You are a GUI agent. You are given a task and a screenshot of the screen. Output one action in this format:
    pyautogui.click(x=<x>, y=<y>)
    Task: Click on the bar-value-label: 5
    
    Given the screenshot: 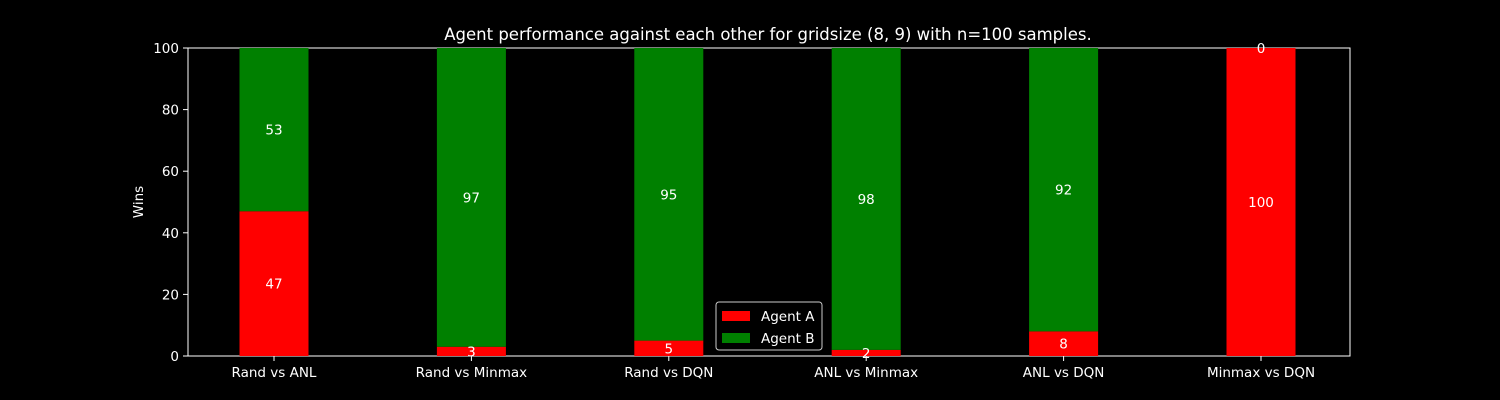 What is the action you would take?
    pyautogui.click(x=669, y=349)
    